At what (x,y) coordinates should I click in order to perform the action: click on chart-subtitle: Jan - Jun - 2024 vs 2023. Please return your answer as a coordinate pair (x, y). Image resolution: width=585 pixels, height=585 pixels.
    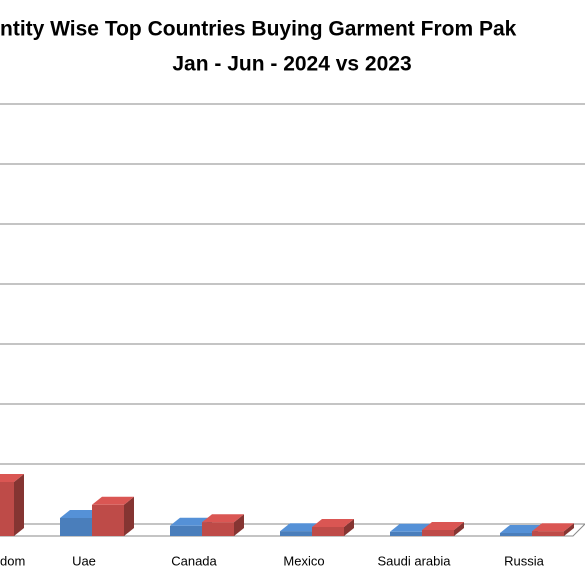
    Looking at the image, I should click on (291, 64).